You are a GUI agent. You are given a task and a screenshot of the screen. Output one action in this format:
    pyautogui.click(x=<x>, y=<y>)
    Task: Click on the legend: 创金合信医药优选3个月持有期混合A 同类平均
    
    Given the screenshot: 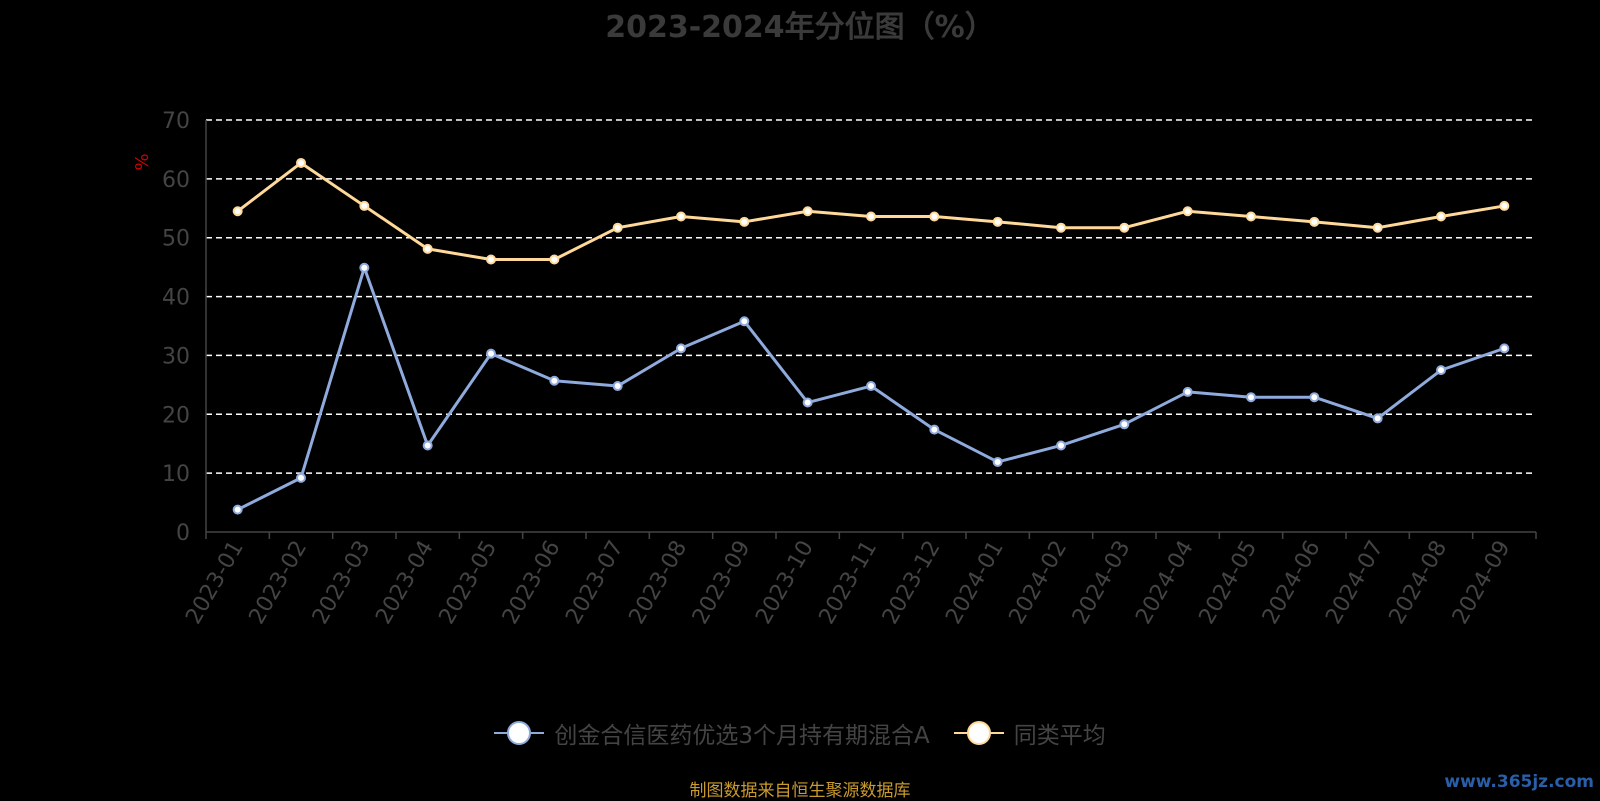 What is the action you would take?
    pyautogui.click(x=800, y=733)
    